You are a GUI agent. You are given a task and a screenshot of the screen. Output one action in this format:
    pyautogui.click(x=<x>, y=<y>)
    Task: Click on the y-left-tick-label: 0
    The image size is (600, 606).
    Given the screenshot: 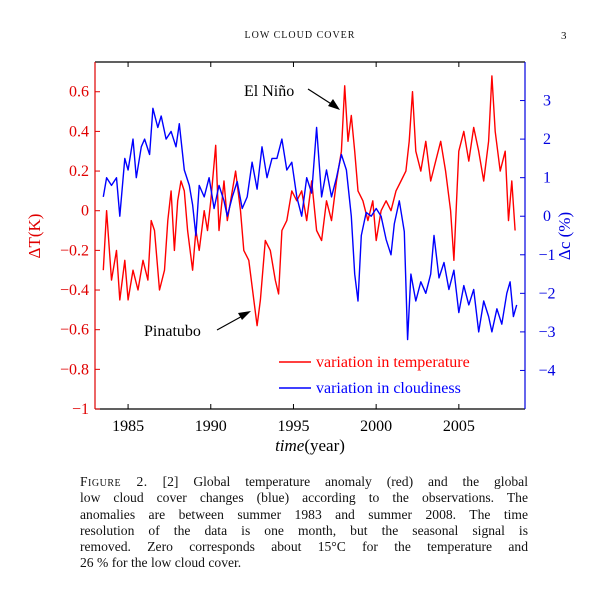 What is the action you would take?
    pyautogui.click(x=85, y=211)
    